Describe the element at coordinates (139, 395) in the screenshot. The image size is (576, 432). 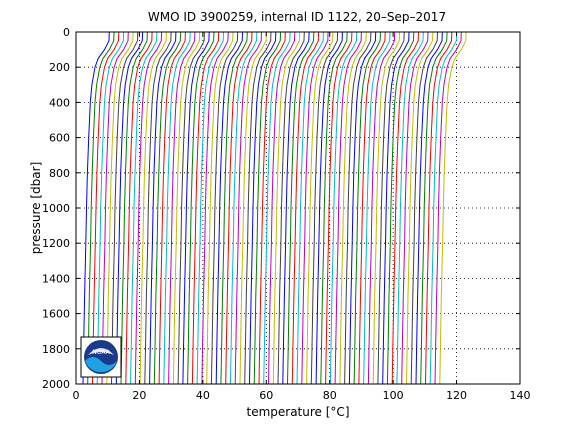
I see `x-tick-label: 20` at that location.